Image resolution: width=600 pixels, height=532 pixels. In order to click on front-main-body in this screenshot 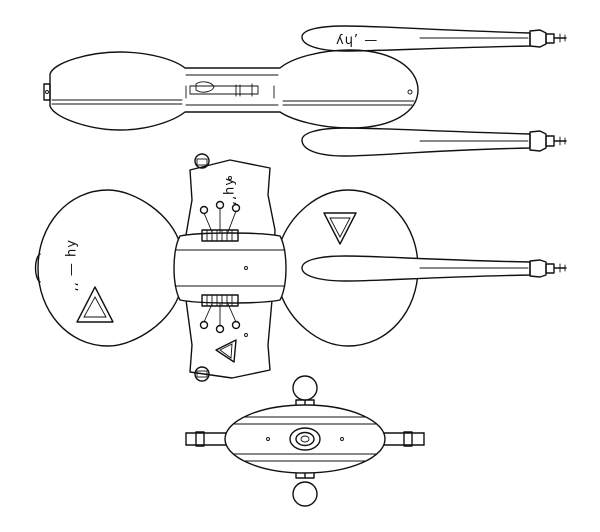, I will do `click(305, 439)`.